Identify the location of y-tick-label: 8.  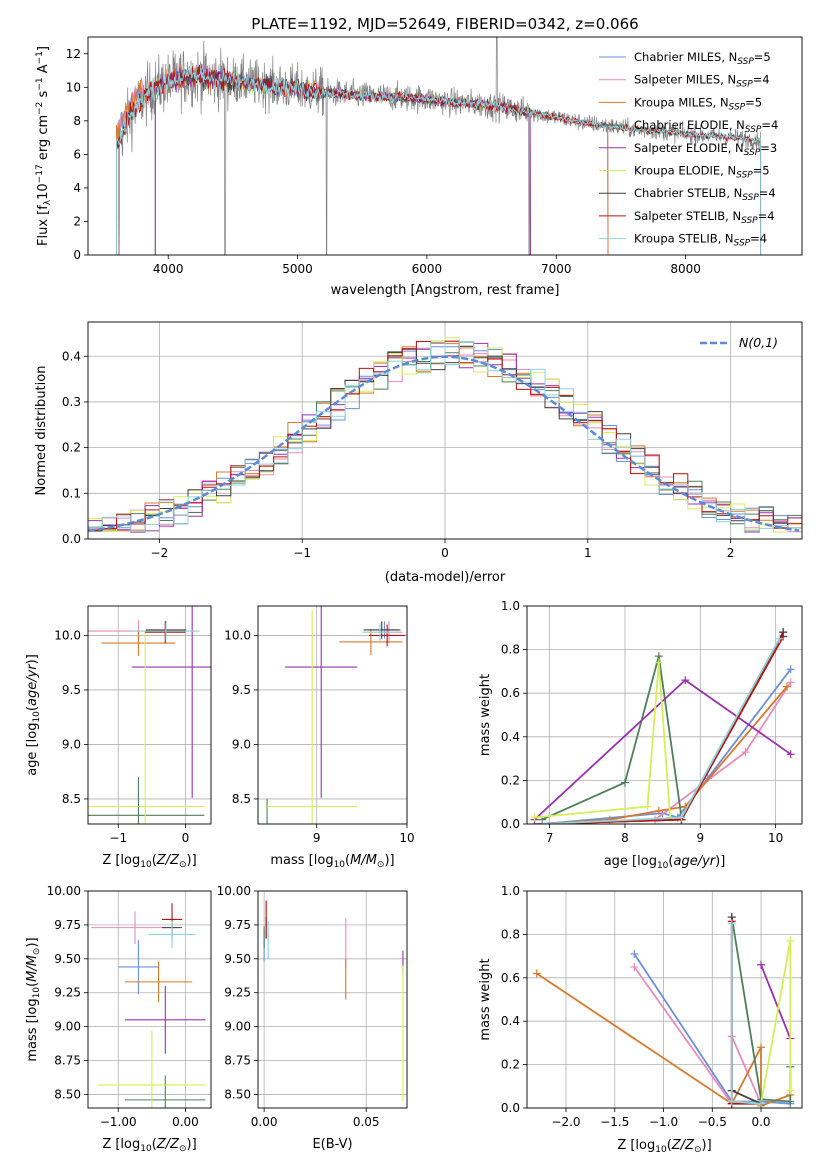
(77, 121).